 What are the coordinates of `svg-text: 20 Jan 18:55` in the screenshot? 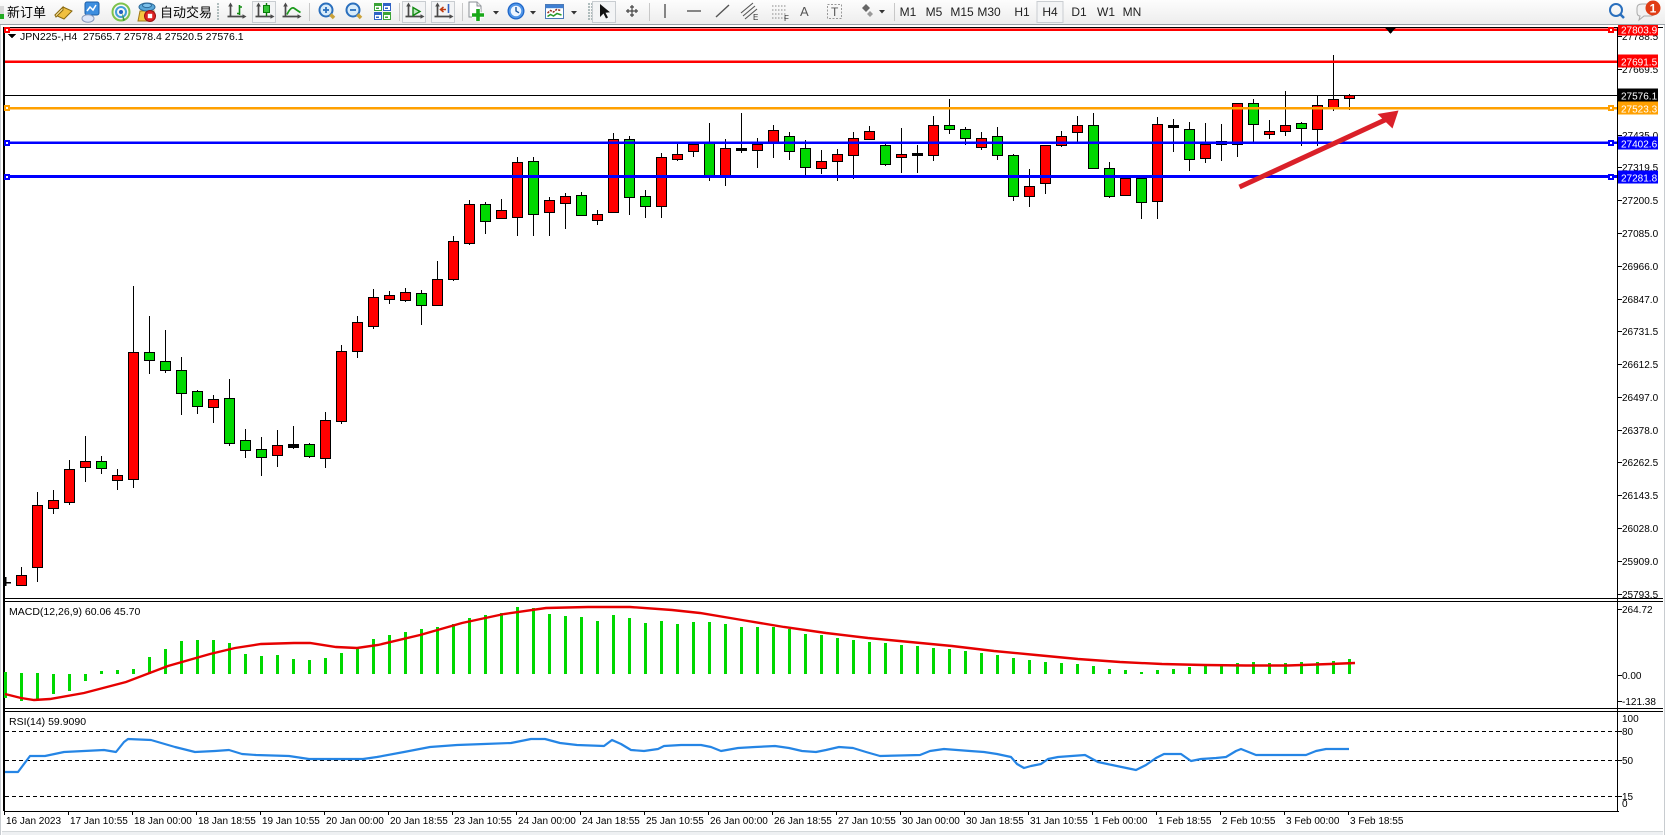 It's located at (419, 821).